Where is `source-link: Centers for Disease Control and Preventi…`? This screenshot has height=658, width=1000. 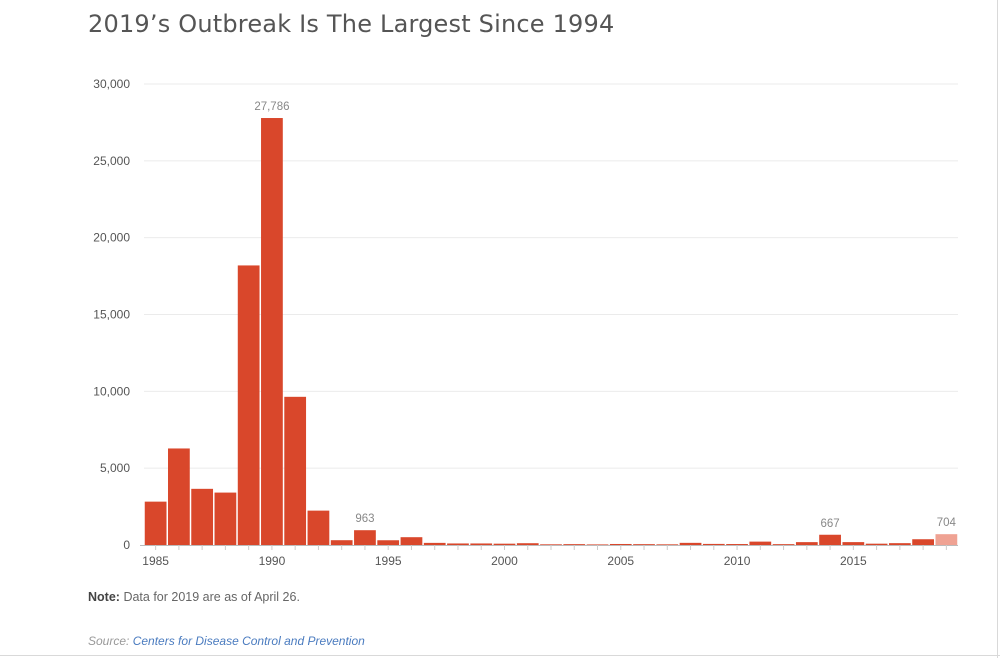 source-link: Centers for Disease Control and Preventi… is located at coordinates (248, 641).